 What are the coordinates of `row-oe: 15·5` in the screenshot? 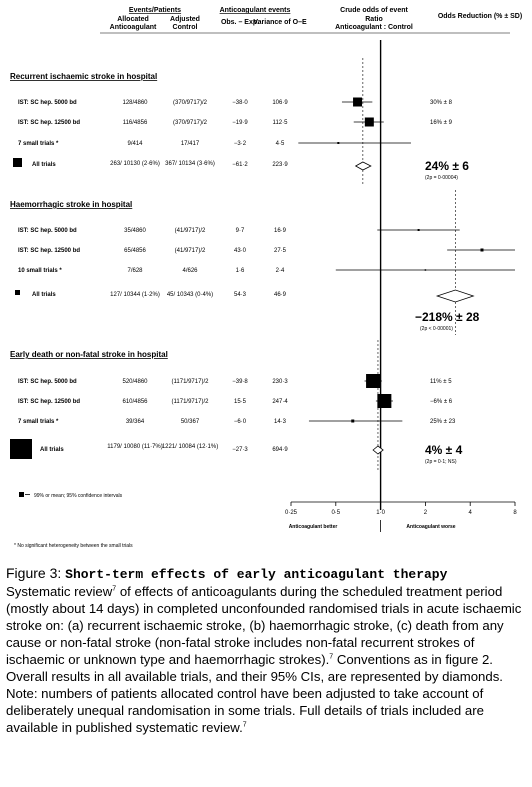 It's located at (240, 402).